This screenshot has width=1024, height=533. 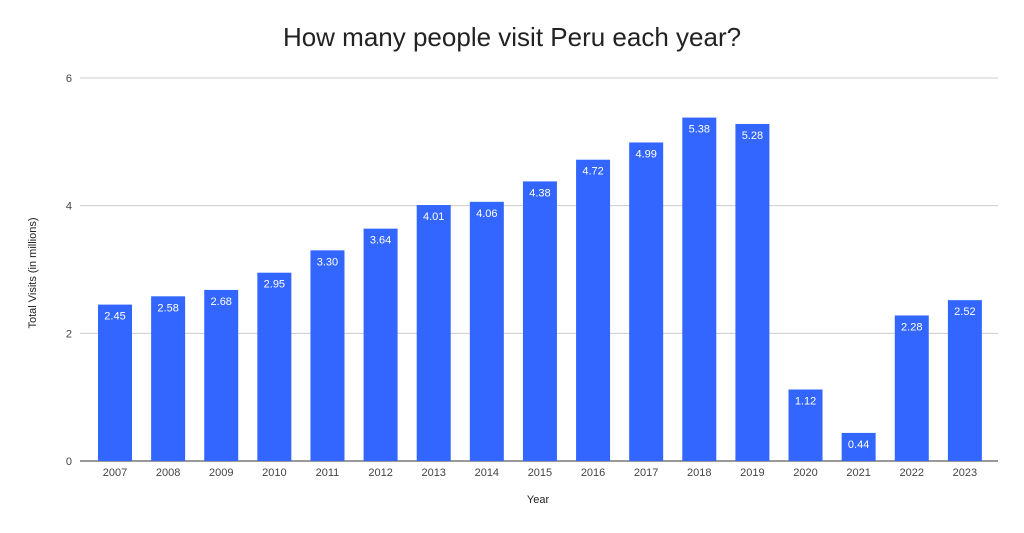 What do you see at coordinates (221, 473) in the screenshot?
I see `x-tick-label-2009: 2009` at bounding box center [221, 473].